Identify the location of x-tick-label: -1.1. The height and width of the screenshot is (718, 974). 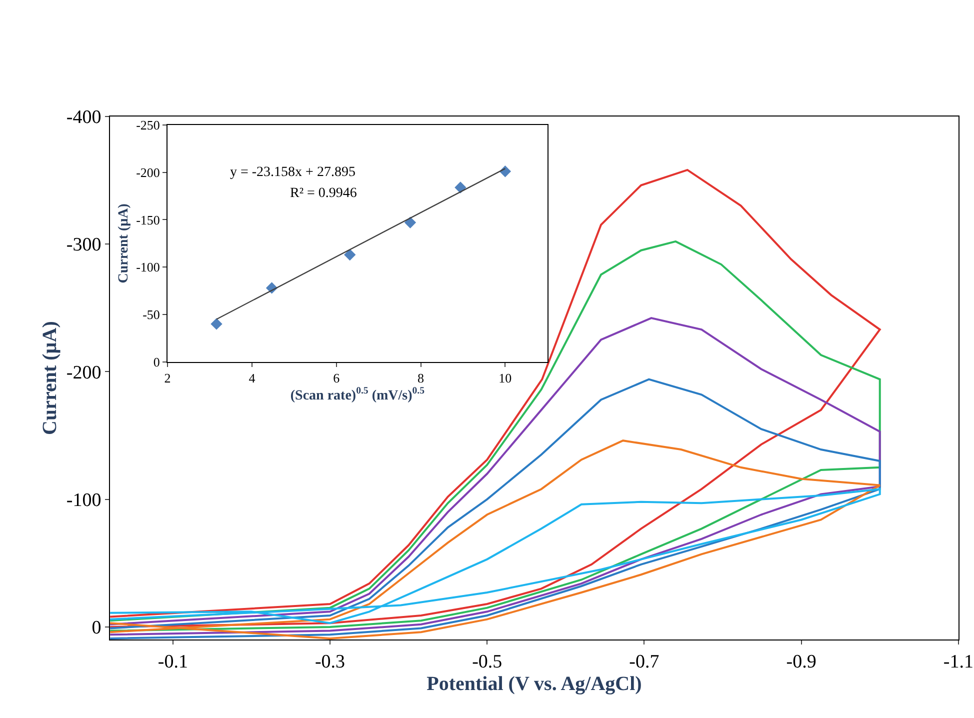
(958, 662).